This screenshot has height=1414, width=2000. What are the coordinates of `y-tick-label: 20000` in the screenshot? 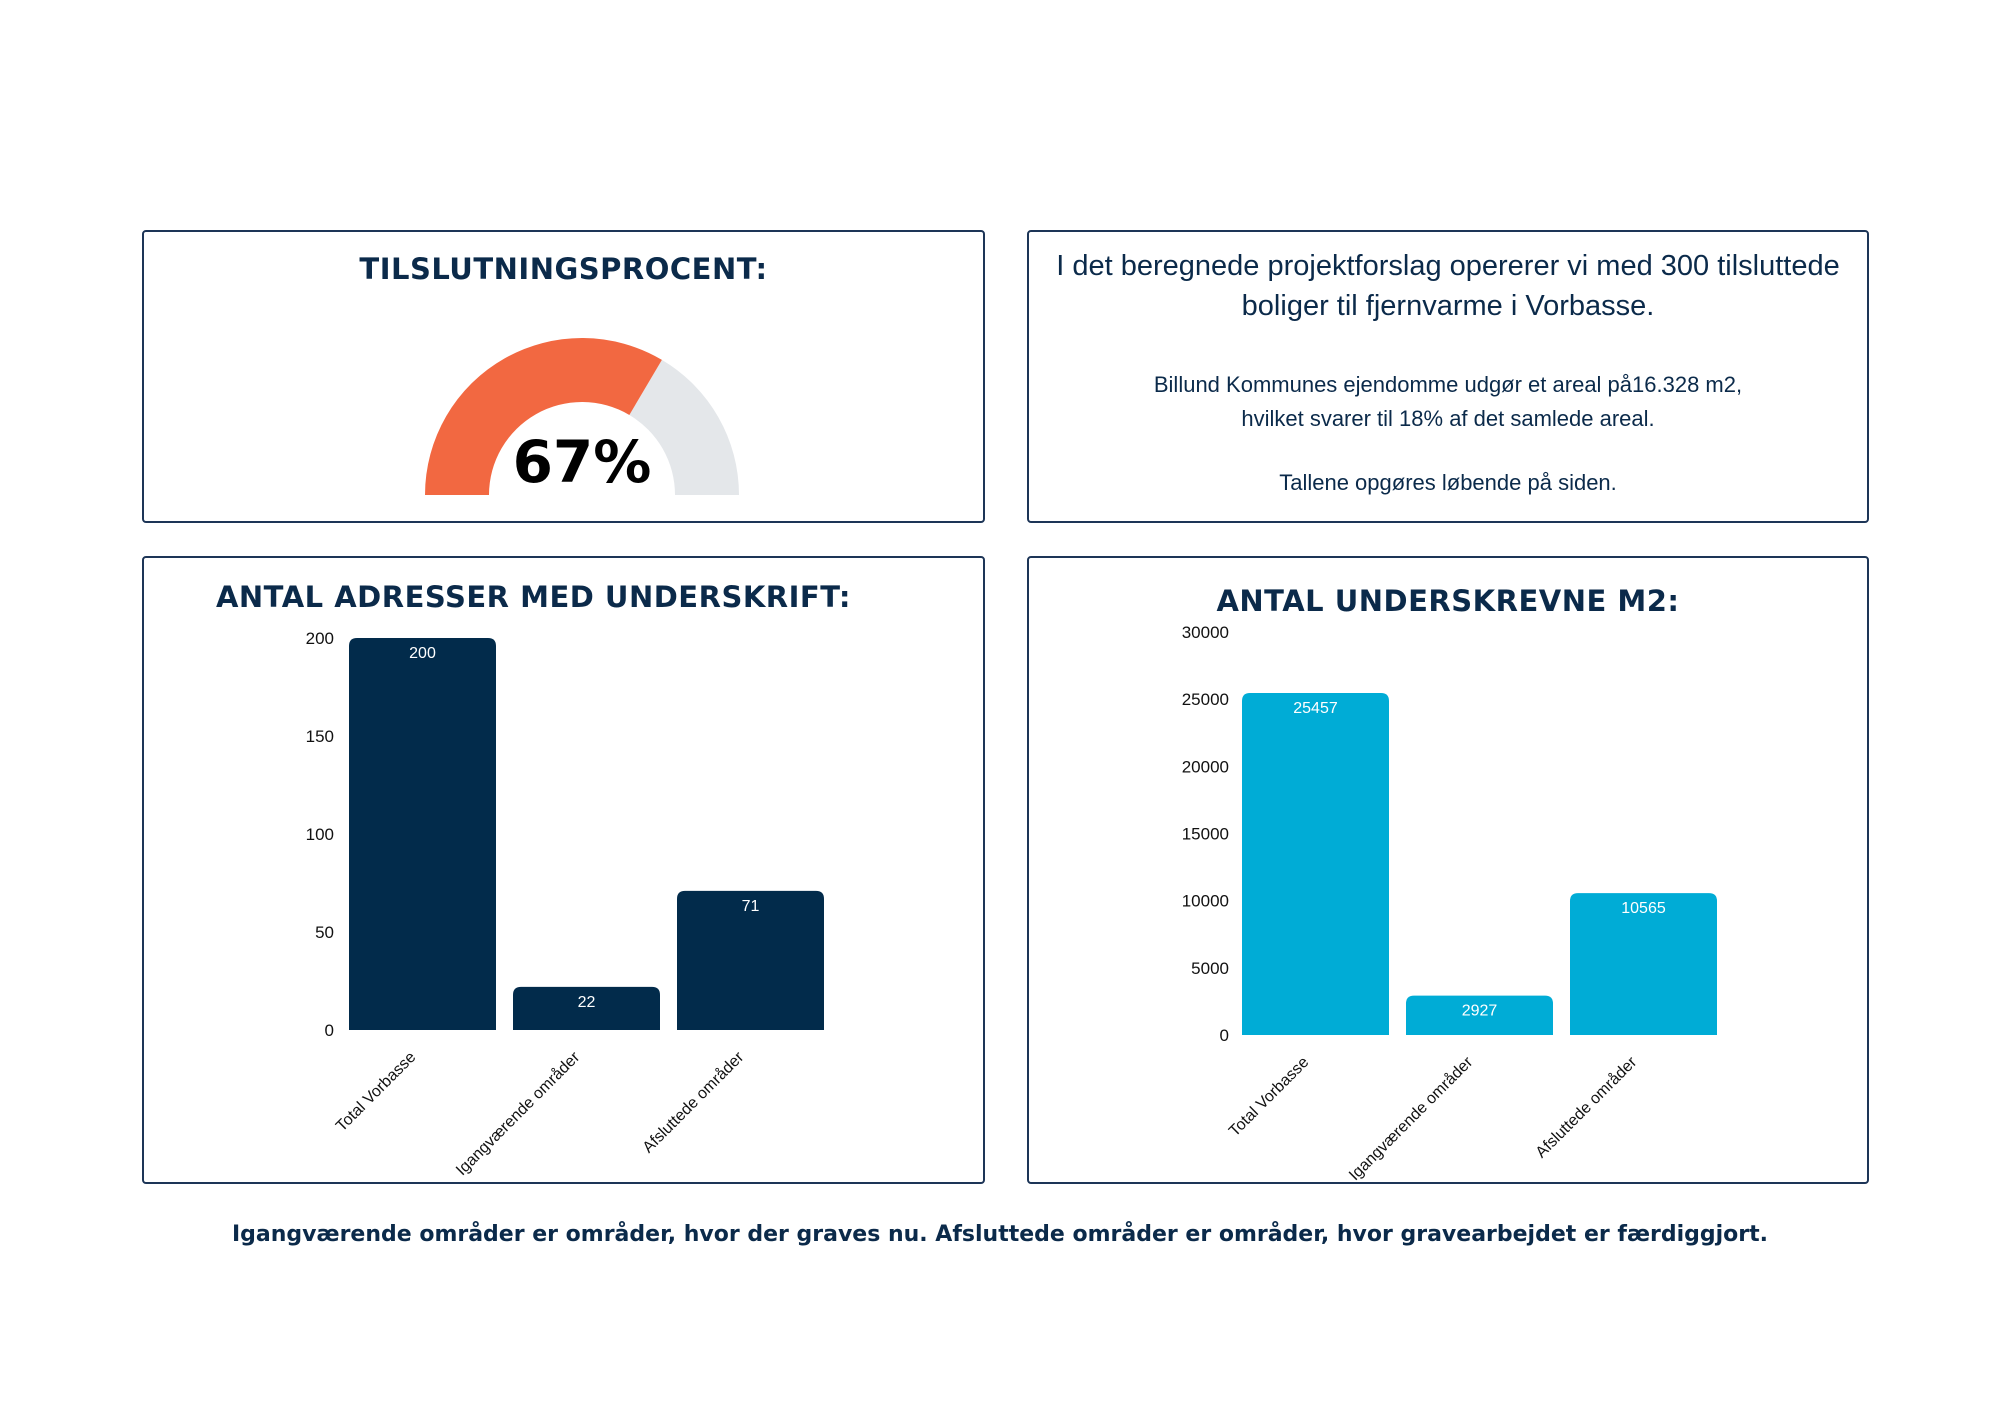 It's located at (1205, 766).